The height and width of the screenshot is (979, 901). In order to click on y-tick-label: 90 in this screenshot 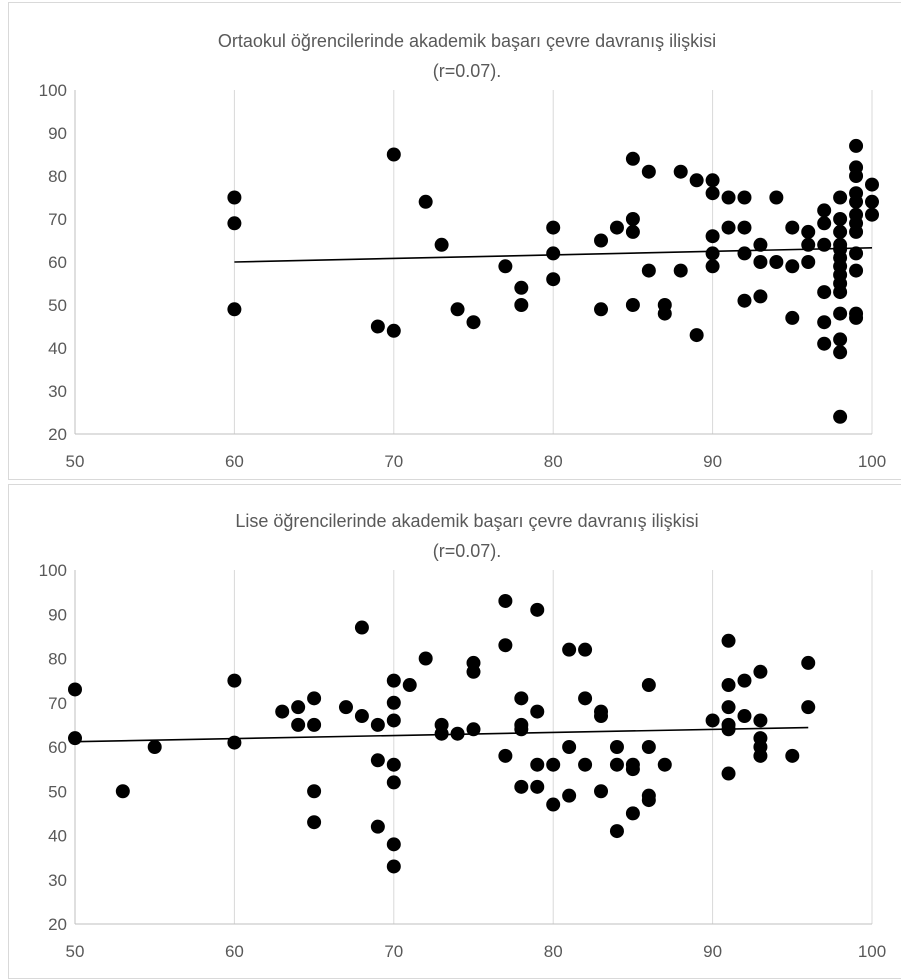, I will do `click(57, 614)`.